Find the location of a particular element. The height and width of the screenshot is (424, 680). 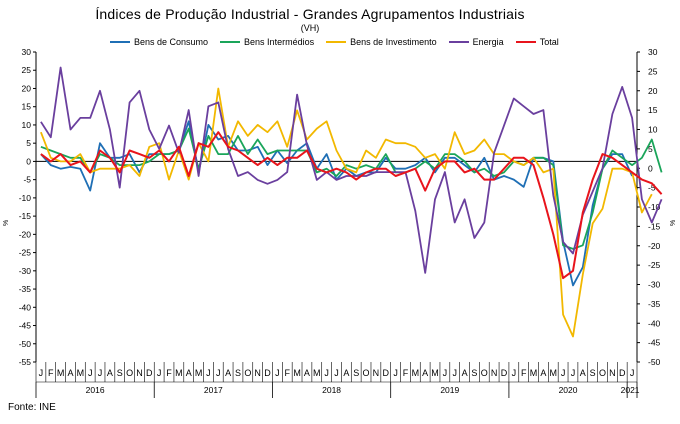

y-tick-label-right: -15 is located at coordinates (654, 226).